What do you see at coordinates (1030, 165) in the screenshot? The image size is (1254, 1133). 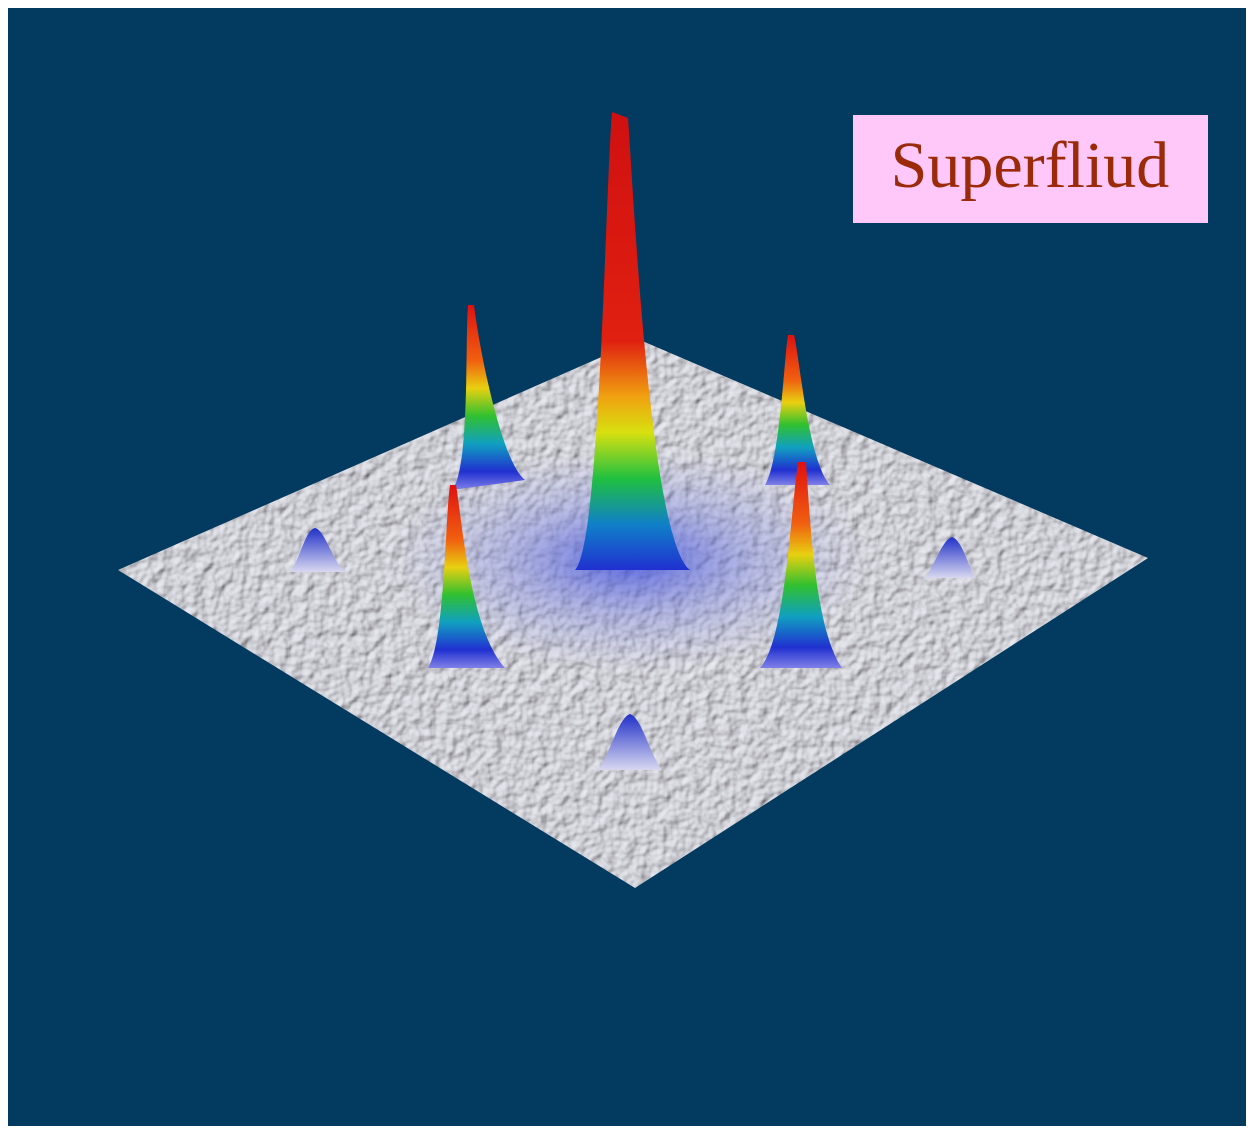 I see `label: Superfliud` at bounding box center [1030, 165].